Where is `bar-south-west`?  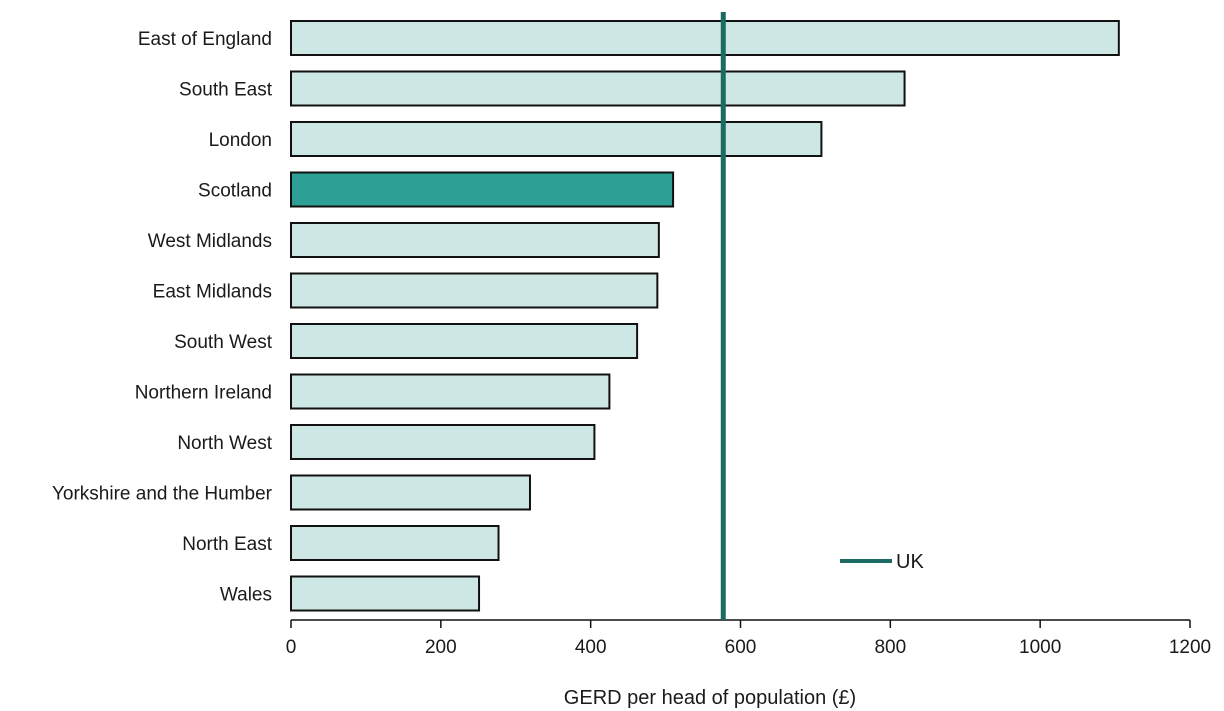 bar-south-west is located at coordinates (464, 341).